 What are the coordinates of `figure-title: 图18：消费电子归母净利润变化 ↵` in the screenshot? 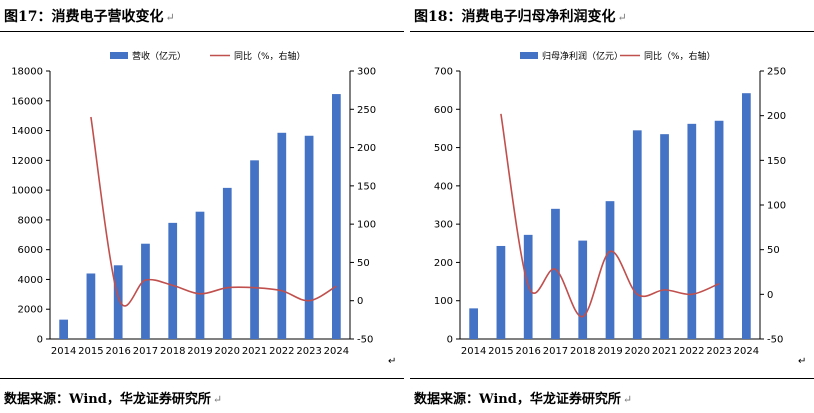 It's located at (520, 16).